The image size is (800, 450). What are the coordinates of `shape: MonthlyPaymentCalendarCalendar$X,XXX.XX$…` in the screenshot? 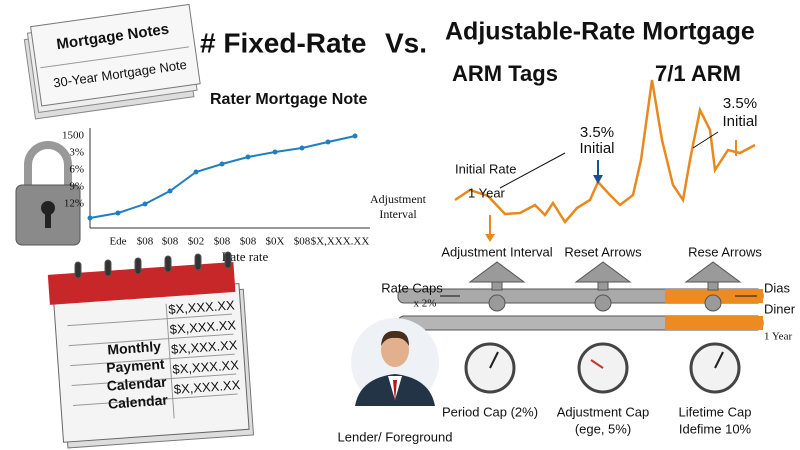 It's located at (173, 354).